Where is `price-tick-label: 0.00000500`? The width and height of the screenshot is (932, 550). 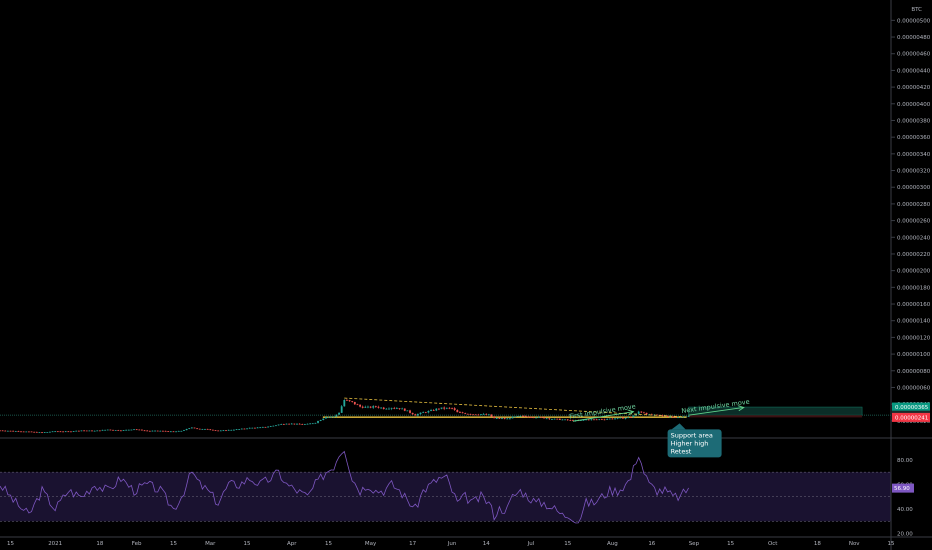
price-tick-label: 0.00000500 is located at coordinates (914, 21).